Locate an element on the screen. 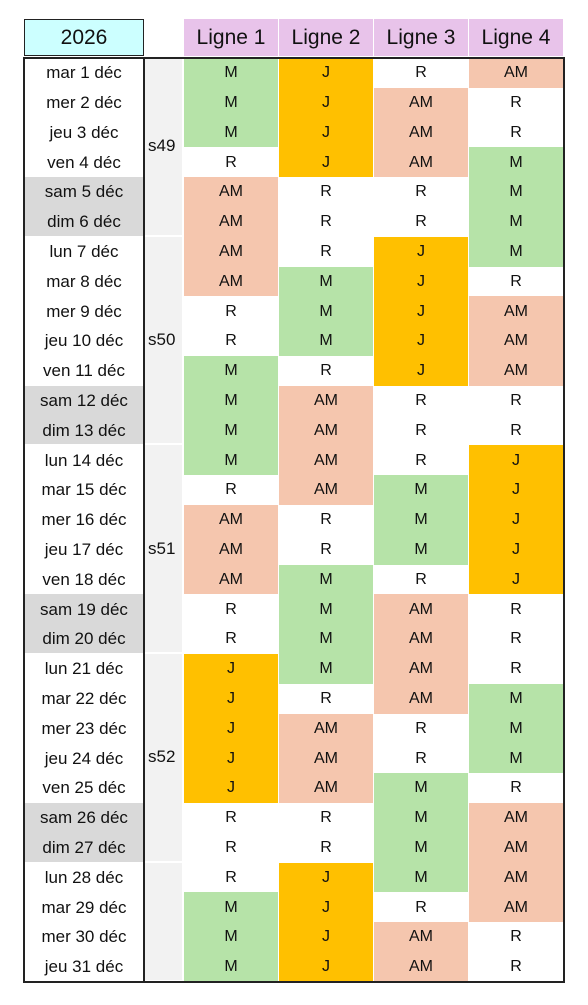 Image resolution: width=588 pixels, height=1005 pixels. day-label: mar 15 déc is located at coordinates (84, 490).